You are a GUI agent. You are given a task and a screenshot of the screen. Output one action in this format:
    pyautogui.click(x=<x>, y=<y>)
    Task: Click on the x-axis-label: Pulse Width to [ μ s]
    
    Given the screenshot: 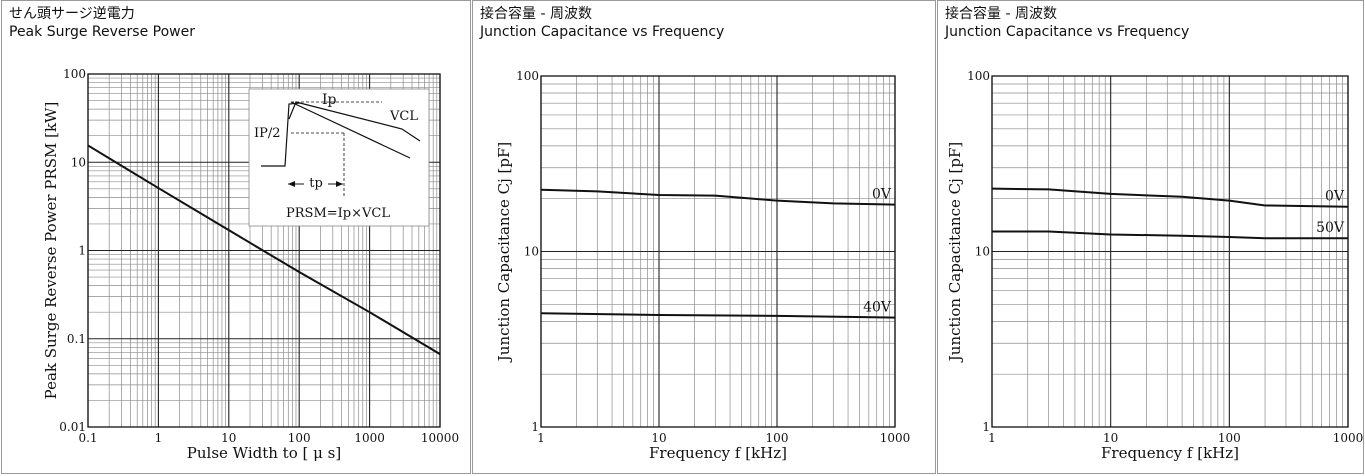 What is the action you would take?
    pyautogui.click(x=264, y=453)
    